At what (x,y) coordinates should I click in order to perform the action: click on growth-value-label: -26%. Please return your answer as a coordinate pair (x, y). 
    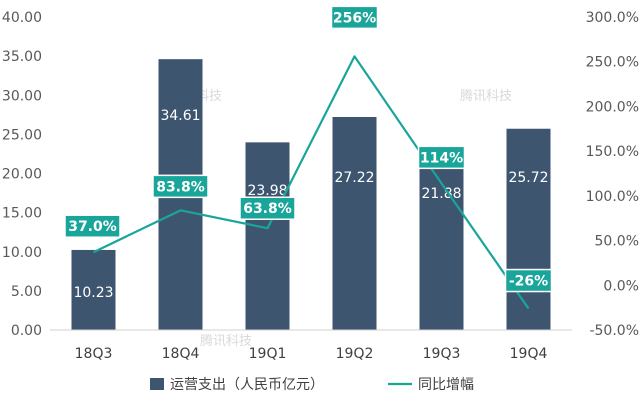
    Looking at the image, I should click on (528, 282).